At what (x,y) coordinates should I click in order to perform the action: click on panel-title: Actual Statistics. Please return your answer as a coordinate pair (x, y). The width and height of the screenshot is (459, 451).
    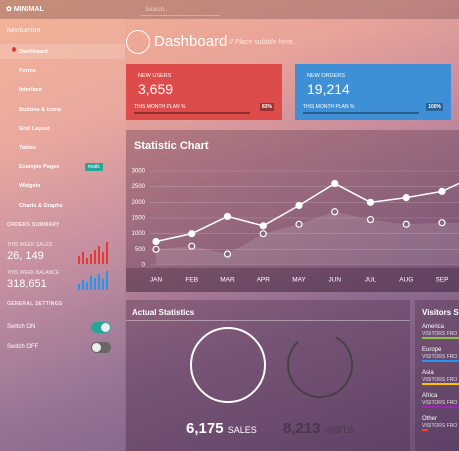
    Looking at the image, I should click on (163, 312).